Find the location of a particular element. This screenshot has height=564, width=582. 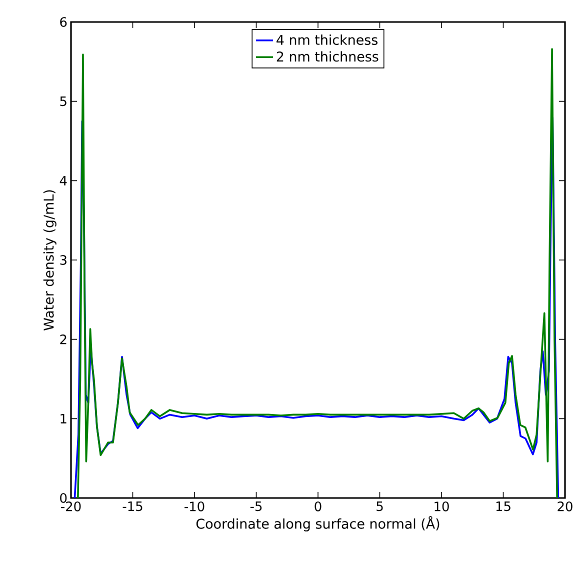

y-axis-title: Water density (g/mL) is located at coordinates (49, 260).